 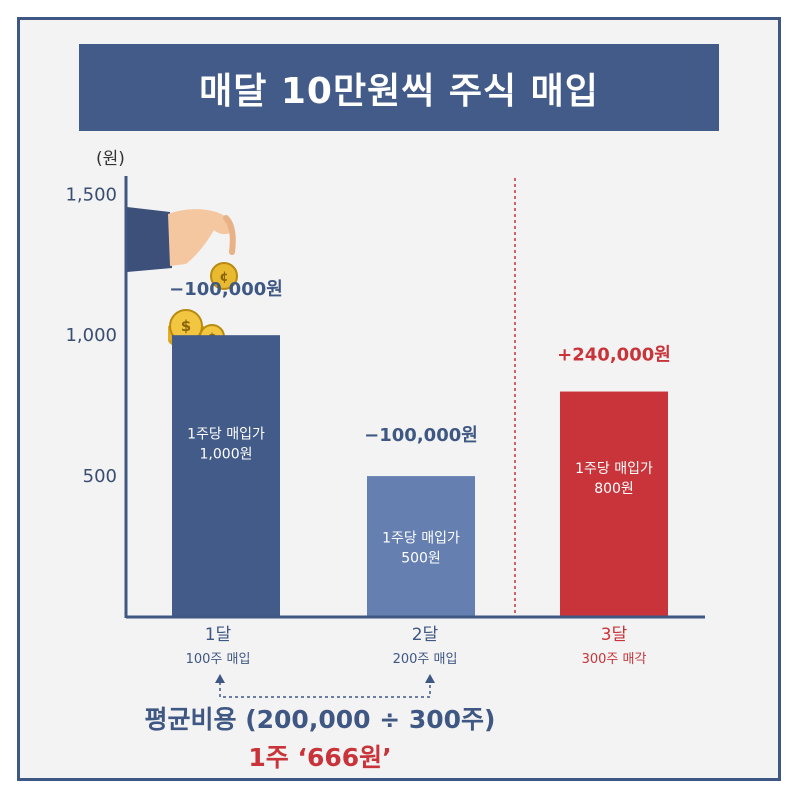 What do you see at coordinates (425, 635) in the screenshot?
I see `x-category-label: 2달` at bounding box center [425, 635].